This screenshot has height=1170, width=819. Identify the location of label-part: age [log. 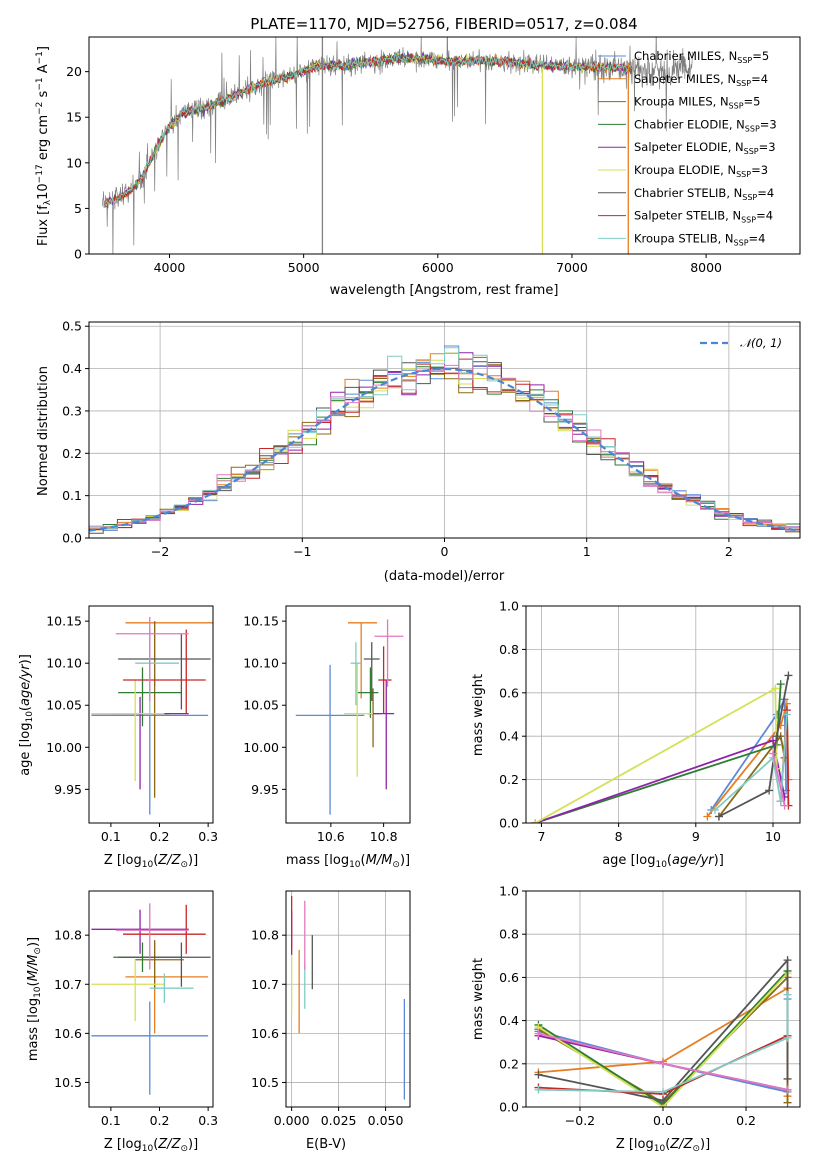
(628, 860).